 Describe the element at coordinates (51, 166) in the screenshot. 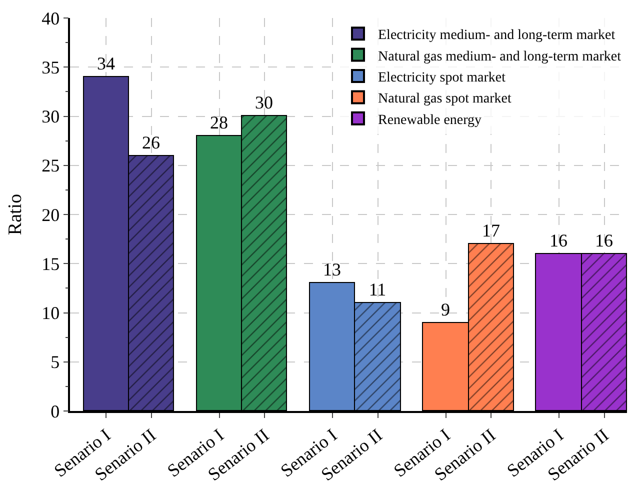

I see `y-tick-label: 25` at that location.